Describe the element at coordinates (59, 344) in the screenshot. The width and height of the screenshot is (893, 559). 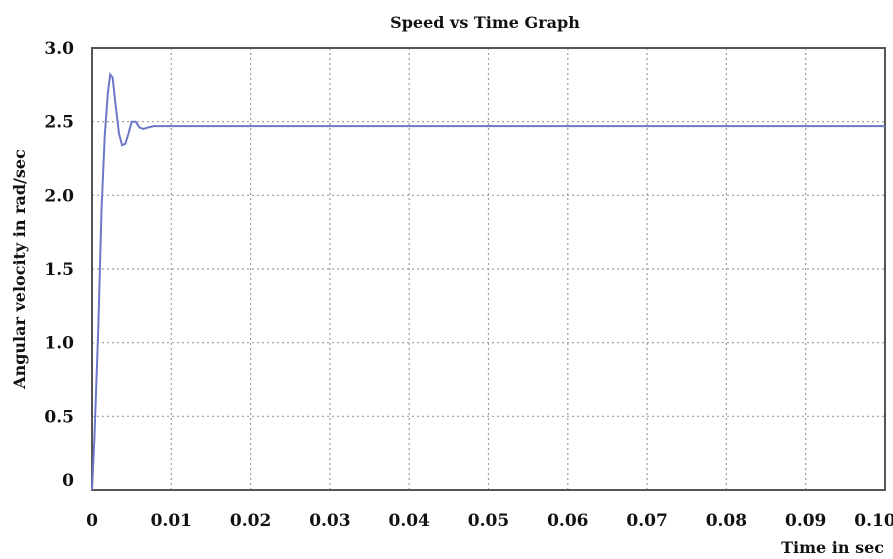
I see `y-tick-label: 1.0` at that location.